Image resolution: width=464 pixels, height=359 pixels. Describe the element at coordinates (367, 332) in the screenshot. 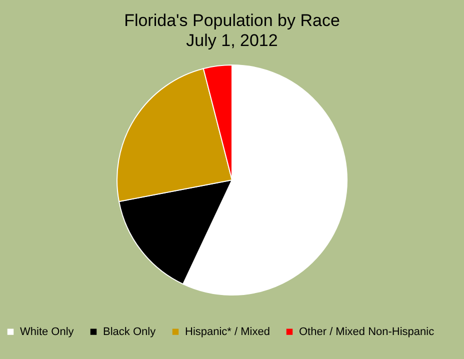

I see `legend-label: Other / Mixed Non-Hispanic` at that location.